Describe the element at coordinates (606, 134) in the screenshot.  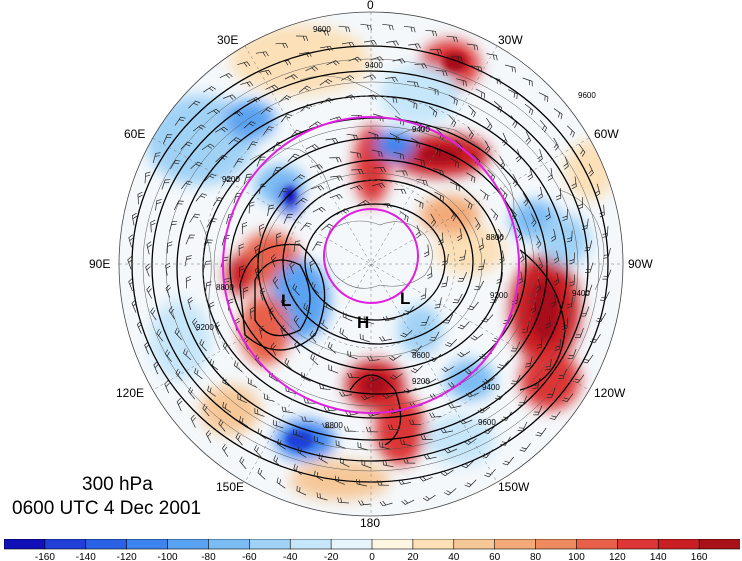
I see `lon-label-60w: 60W` at that location.